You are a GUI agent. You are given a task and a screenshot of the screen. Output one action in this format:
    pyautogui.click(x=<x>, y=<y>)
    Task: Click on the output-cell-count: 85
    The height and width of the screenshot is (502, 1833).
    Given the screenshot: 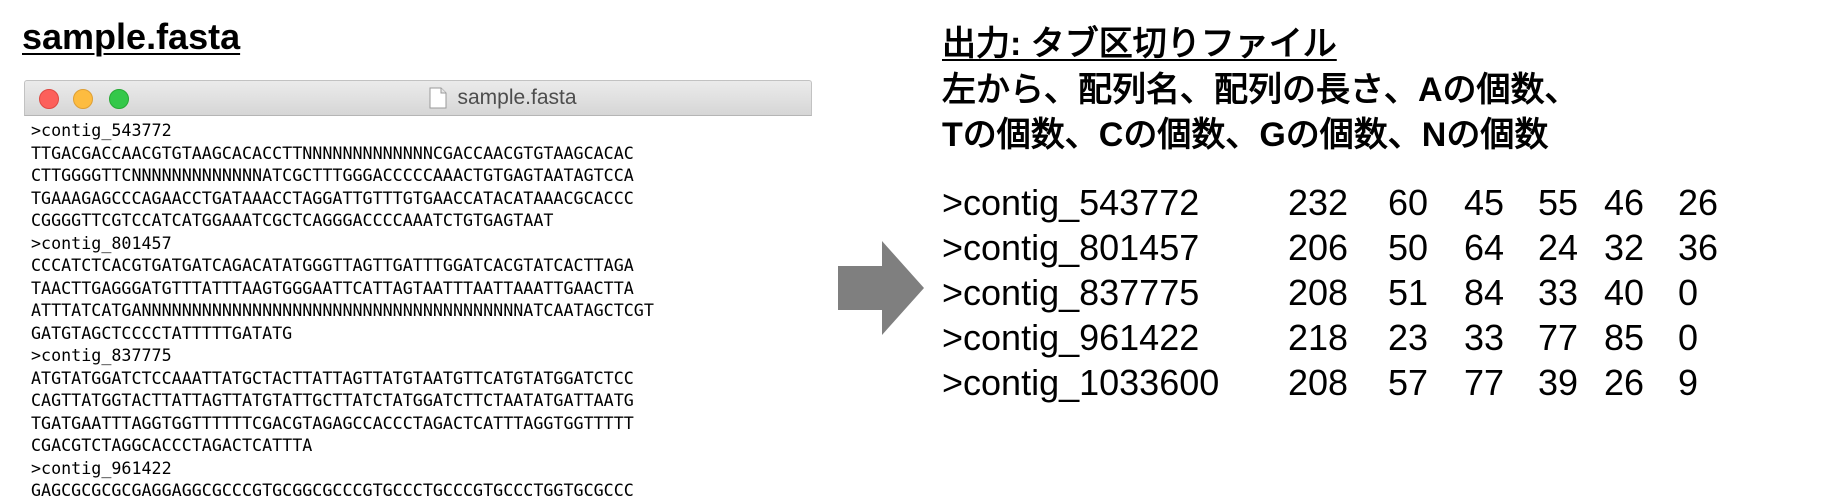 What is the action you would take?
    pyautogui.click(x=1624, y=337)
    